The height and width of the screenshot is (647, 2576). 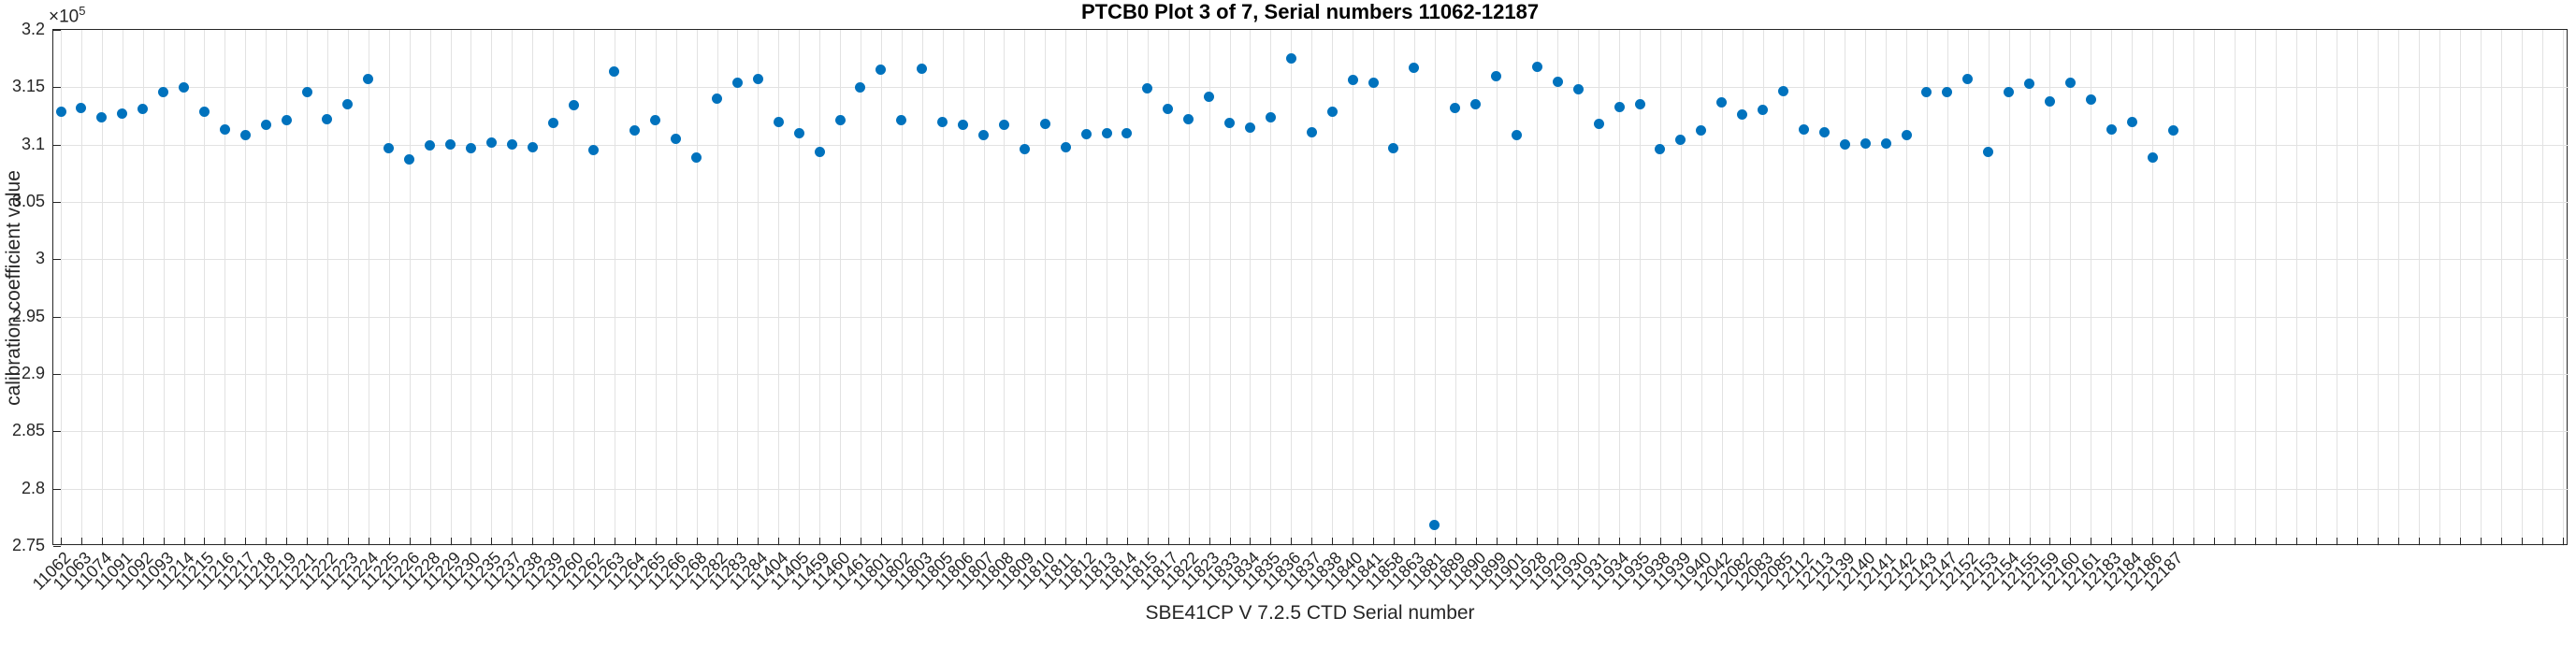 What do you see at coordinates (28, 86) in the screenshot?
I see `y-tick-label: 3.15` at bounding box center [28, 86].